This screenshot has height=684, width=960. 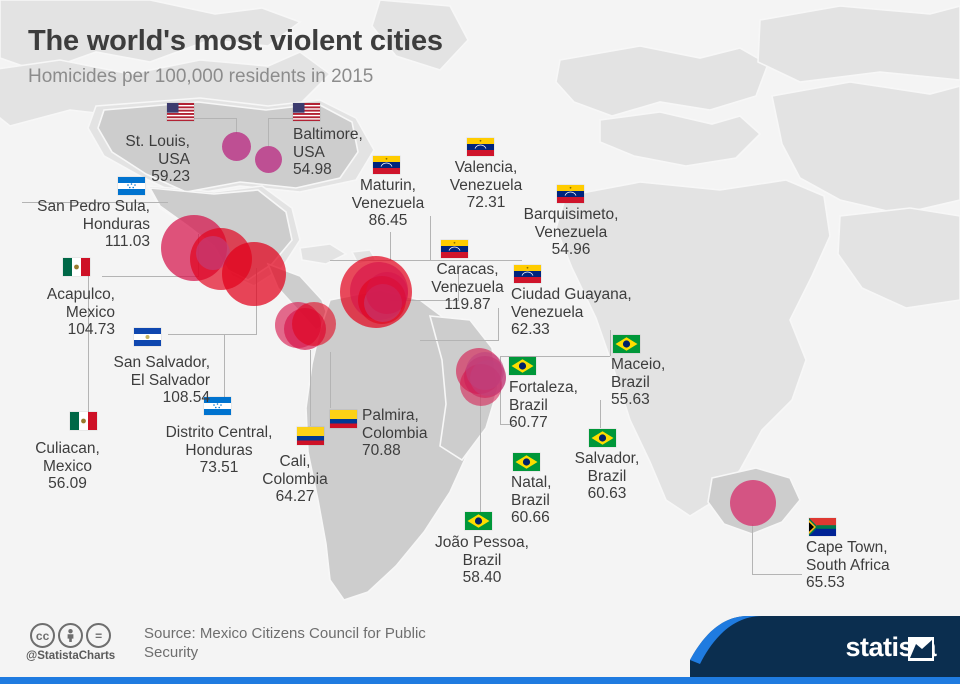 I want to click on label-city: Culiacan,, so click(x=67, y=448).